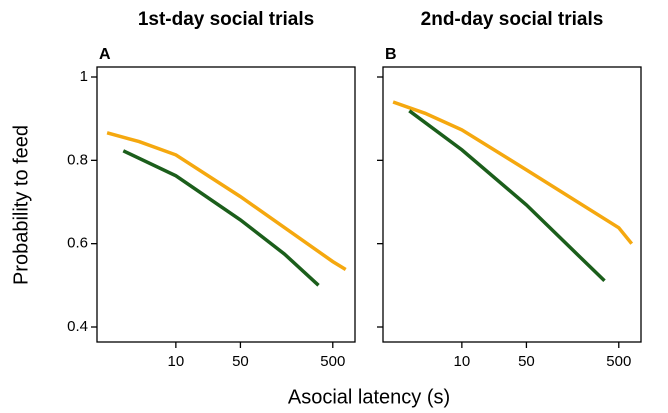  Describe the element at coordinates (84, 76) in the screenshot. I see `y-tick-label: 1` at that location.